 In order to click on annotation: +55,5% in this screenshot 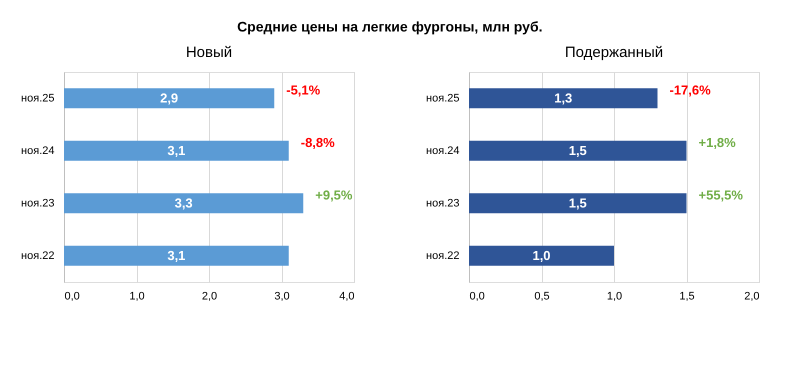, I will do `click(721, 194)`.